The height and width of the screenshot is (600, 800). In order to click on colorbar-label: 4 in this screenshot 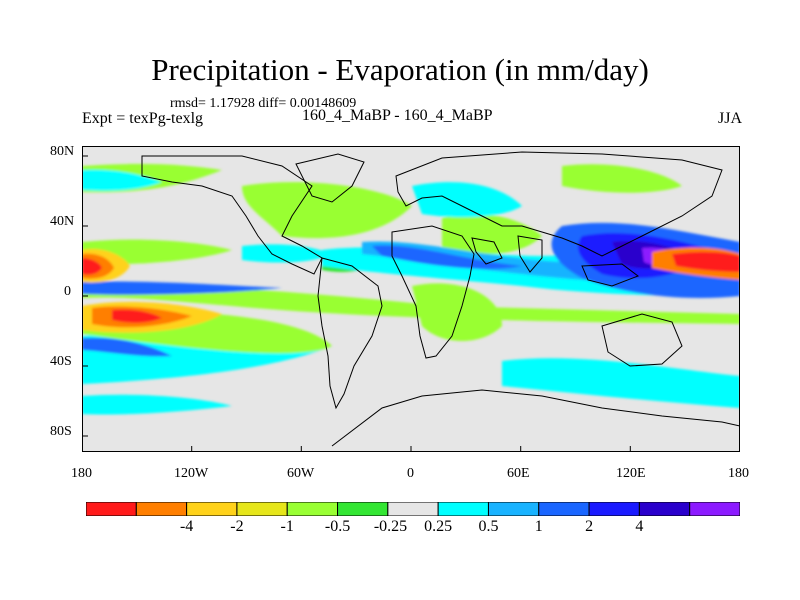, I will do `click(639, 526)`.